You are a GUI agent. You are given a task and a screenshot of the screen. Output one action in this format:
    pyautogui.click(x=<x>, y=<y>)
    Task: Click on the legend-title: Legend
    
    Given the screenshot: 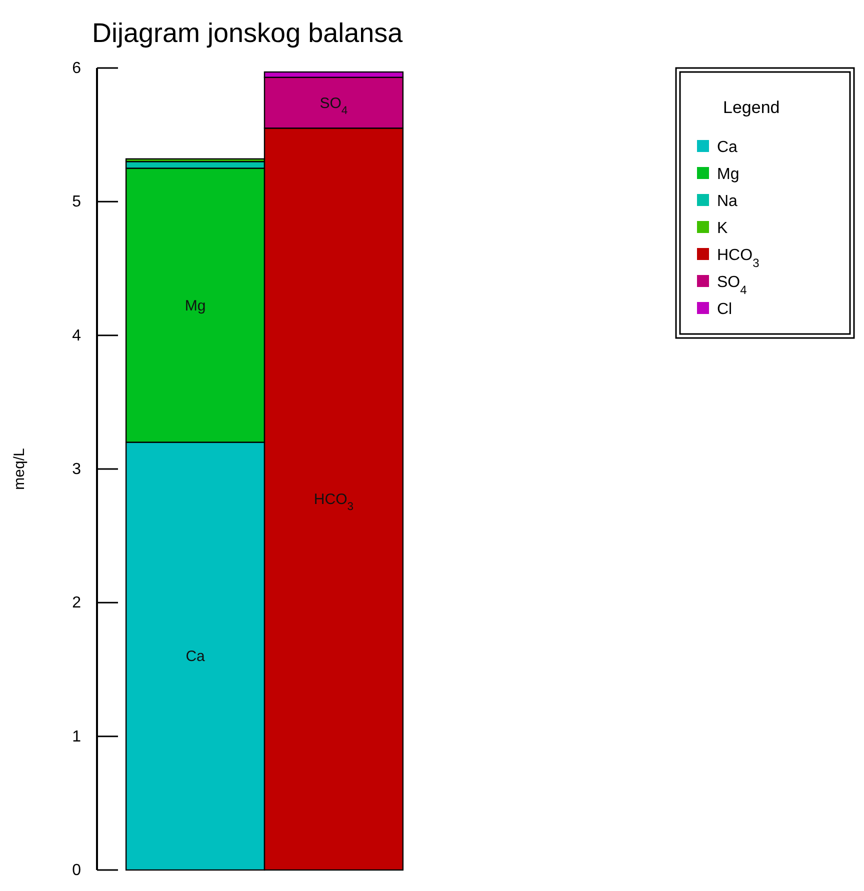 What is the action you would take?
    pyautogui.click(x=751, y=107)
    